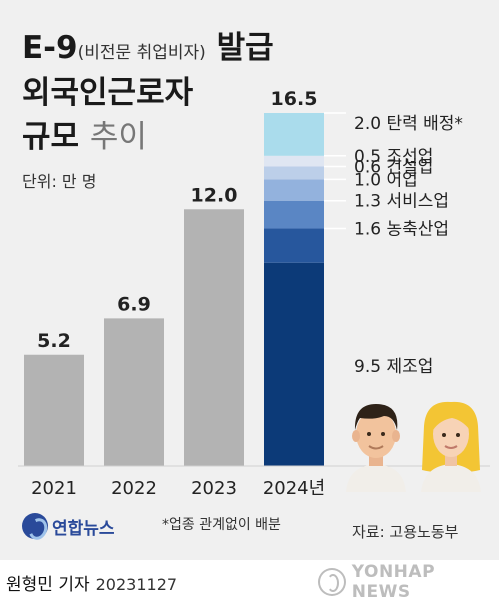 This screenshot has height=604, width=499. Describe the element at coordinates (54, 341) in the screenshot. I see `value-label-0: 5.2` at that location.